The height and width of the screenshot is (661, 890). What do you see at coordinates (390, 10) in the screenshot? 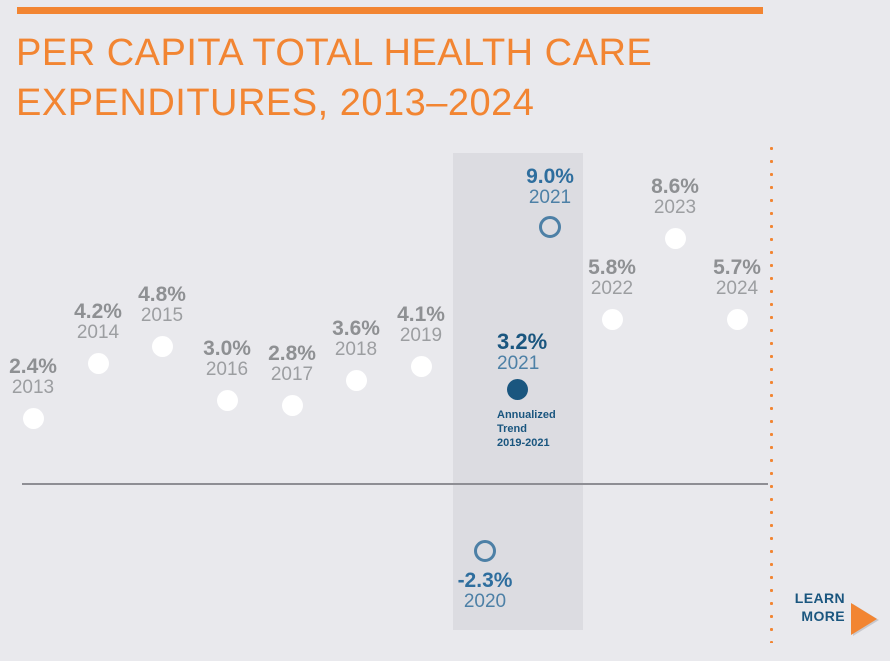
I see `top-accent-bar` at bounding box center [390, 10].